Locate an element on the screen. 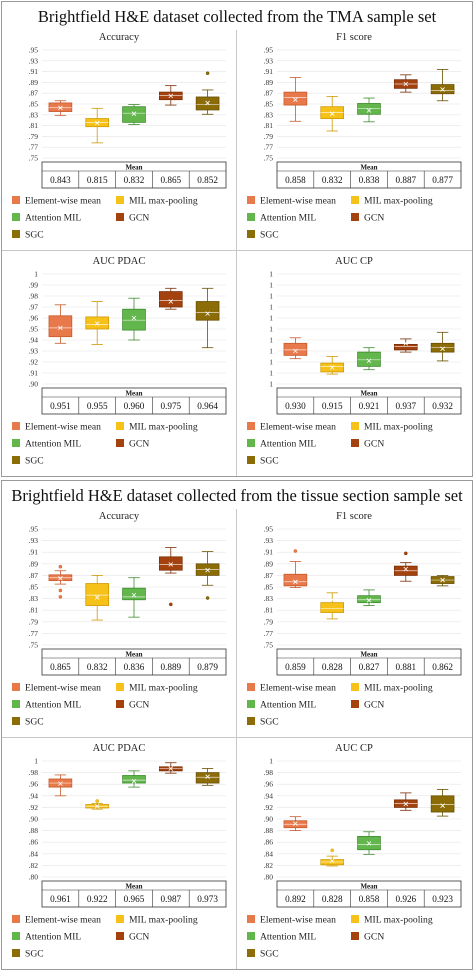  y-tick-label: .84 is located at coordinates (34, 853).